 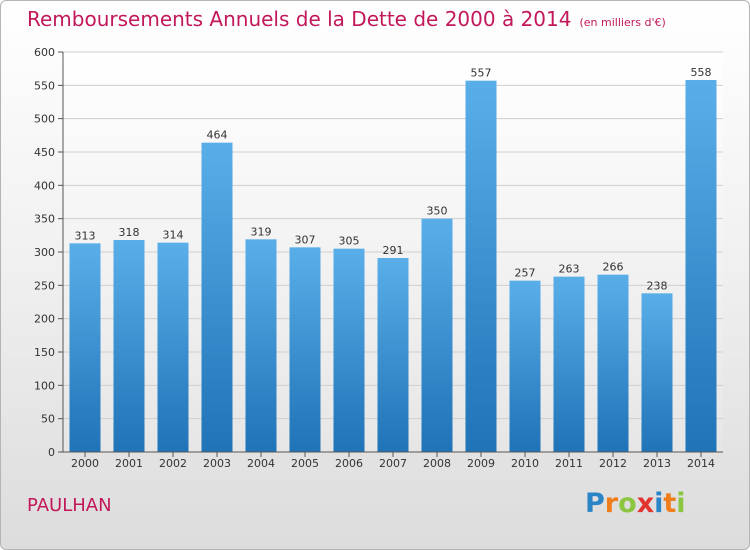 What do you see at coordinates (261, 463) in the screenshot?
I see `x-tick-label: 2004` at bounding box center [261, 463].